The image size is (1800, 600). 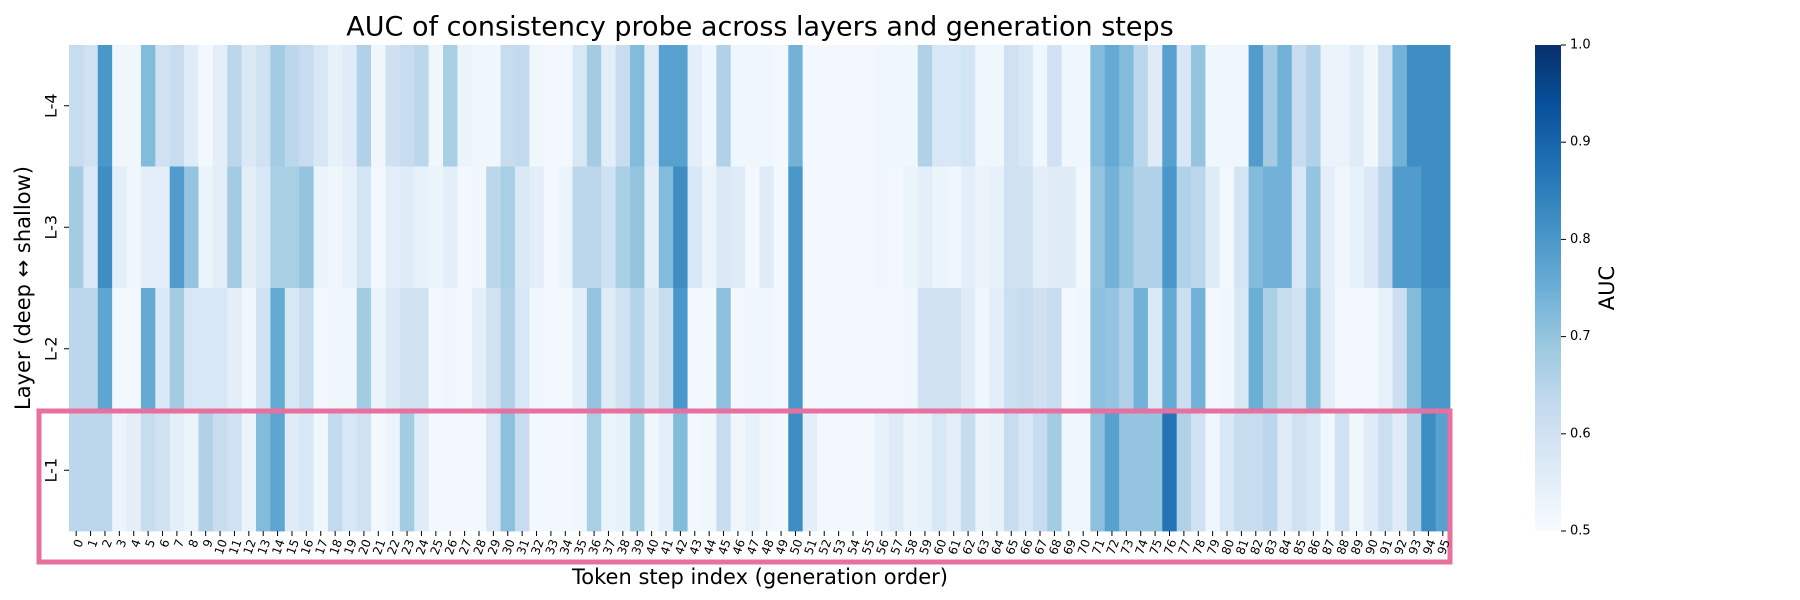 I want to click on x-tick-label: 48, so click(x=767, y=546).